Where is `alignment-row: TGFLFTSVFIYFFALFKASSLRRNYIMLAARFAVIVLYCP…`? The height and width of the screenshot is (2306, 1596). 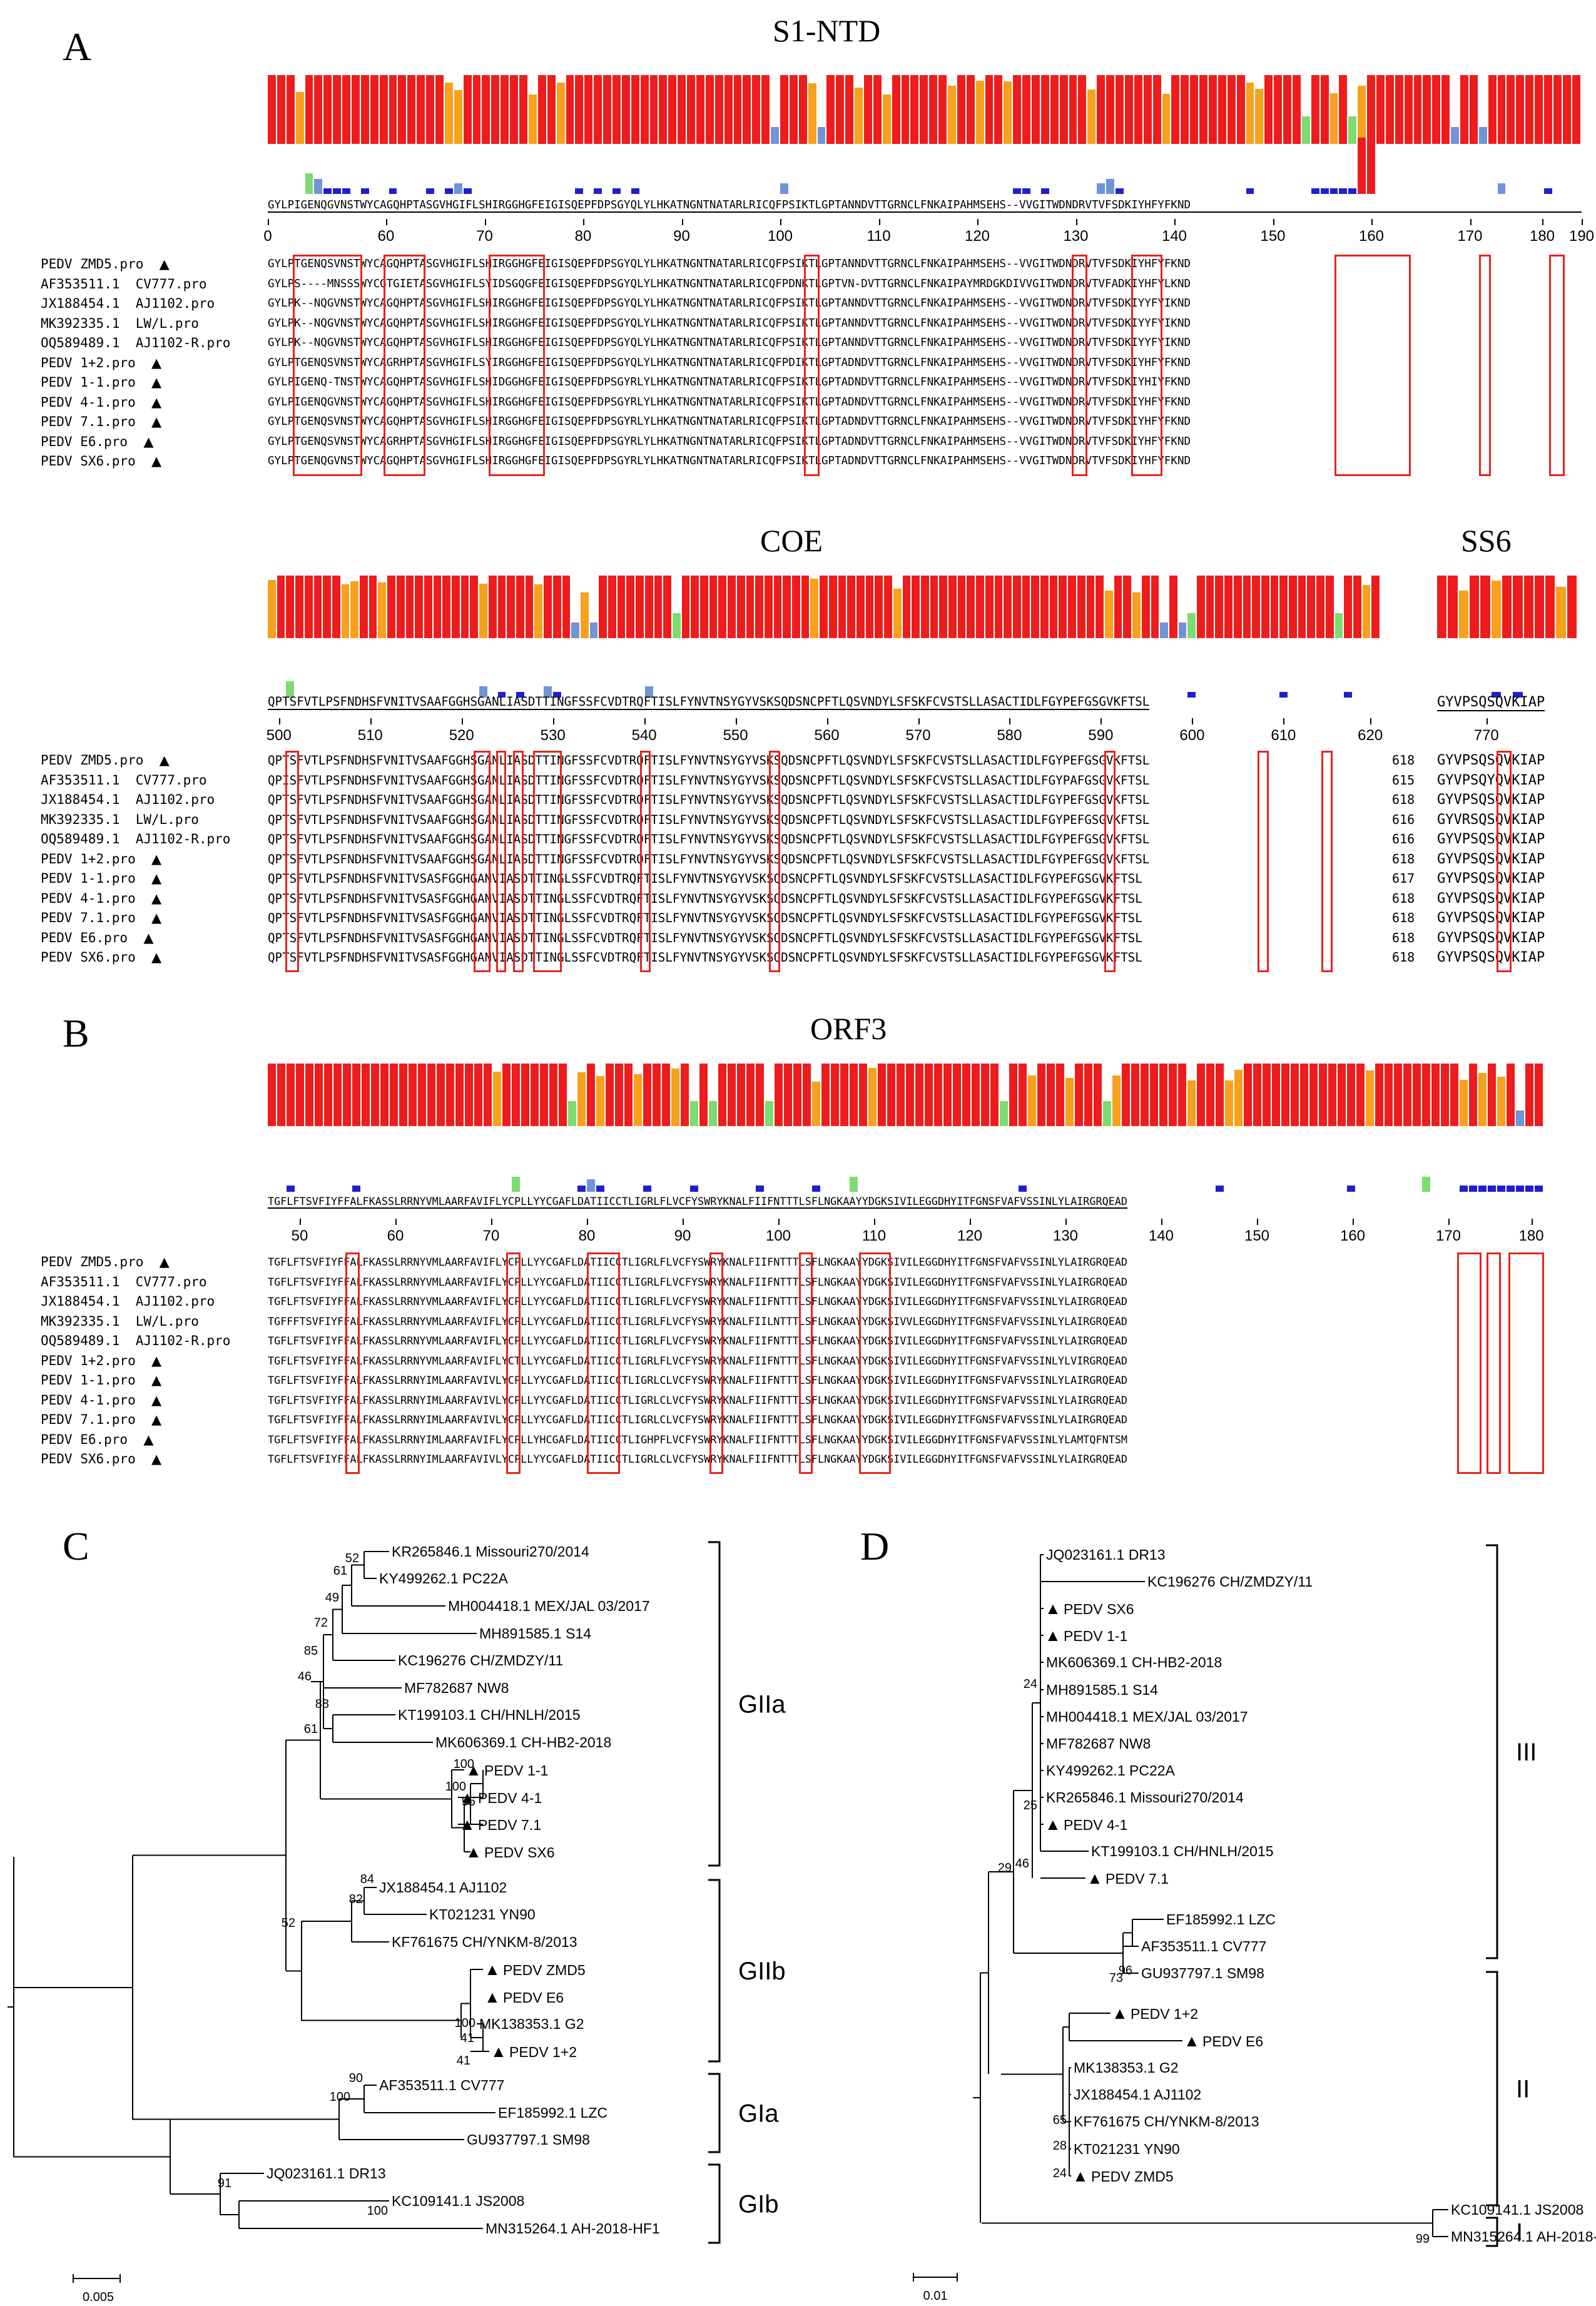 alignment-row: TGFLFTSVFIYFFALFKASSLRRNYIMLAARFAVIVLYCP… is located at coordinates (698, 1419).